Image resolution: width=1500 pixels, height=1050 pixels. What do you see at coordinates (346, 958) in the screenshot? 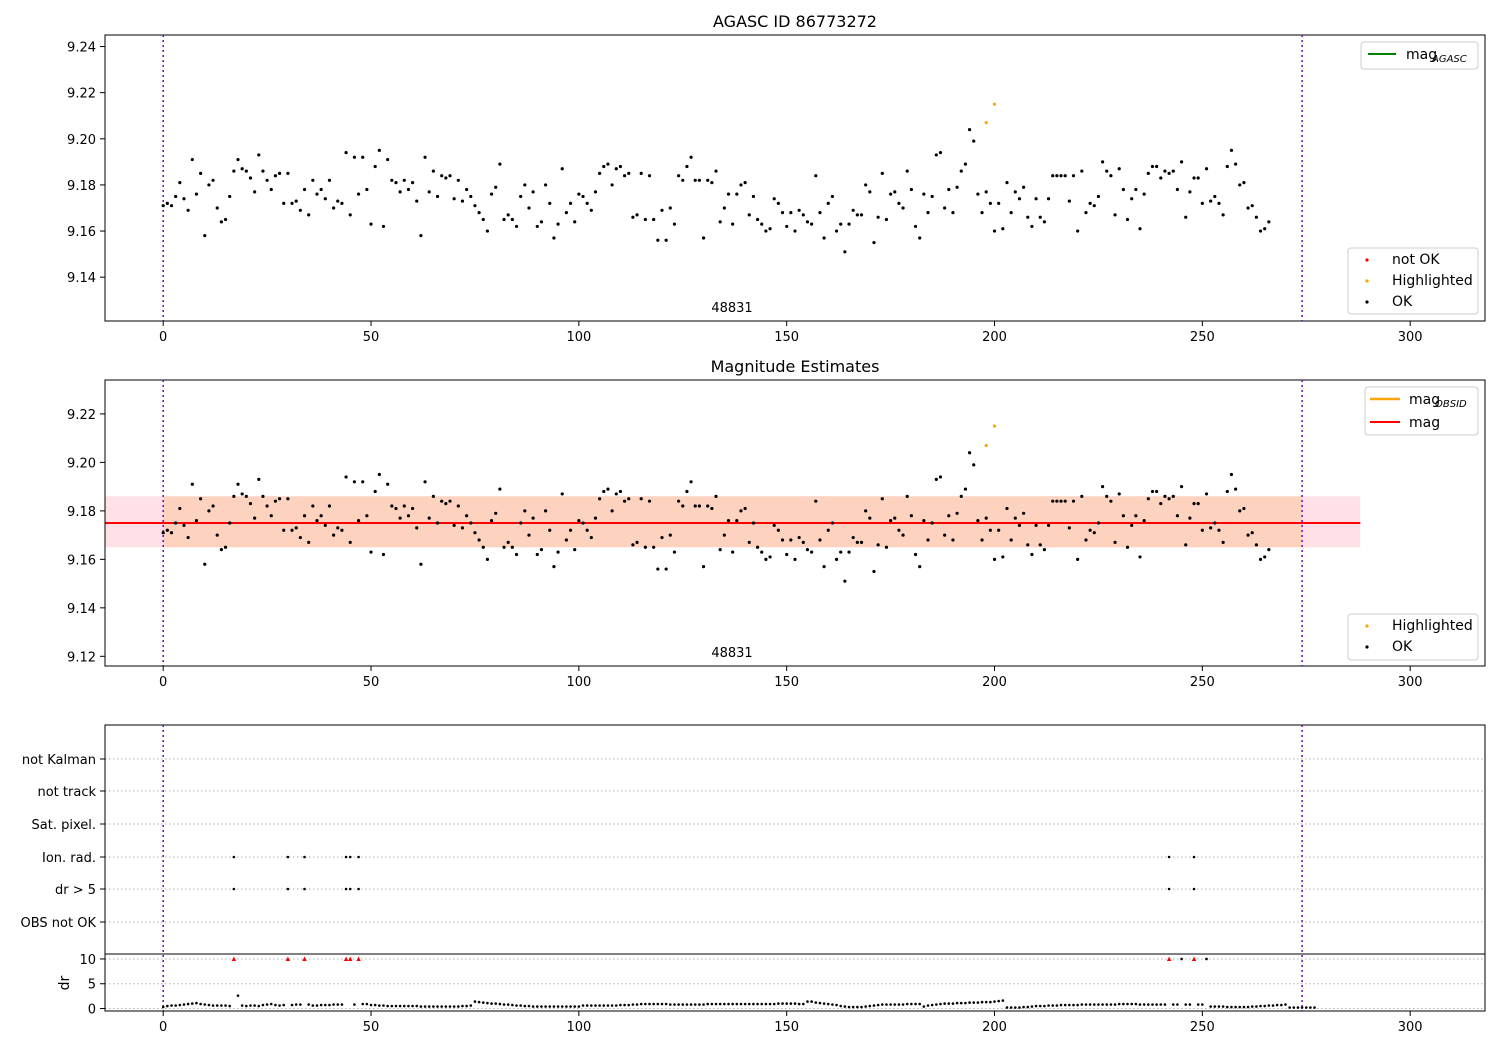
I see `dr-clipped-marker` at bounding box center [346, 958].